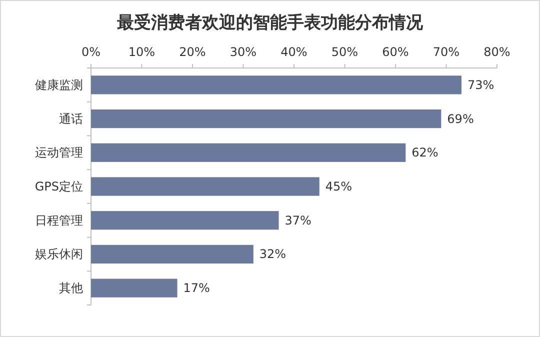 The image size is (540, 337). I want to click on data-label: 62%, so click(425, 153).